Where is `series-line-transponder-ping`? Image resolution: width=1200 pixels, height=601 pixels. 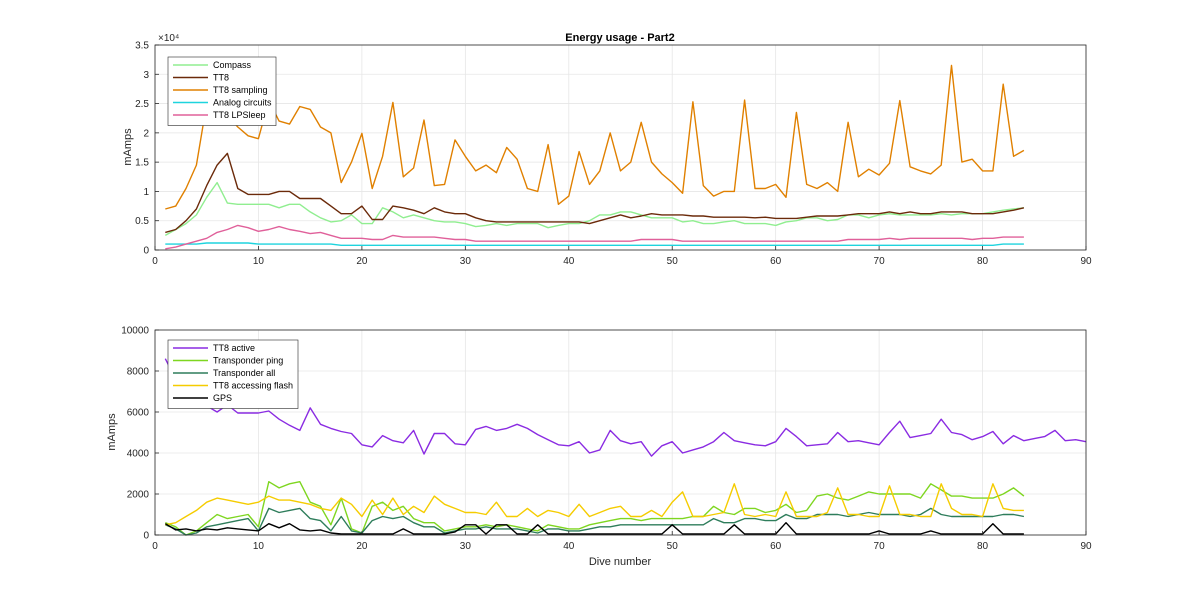
series-line-transponder-ping is located at coordinates (595, 508).